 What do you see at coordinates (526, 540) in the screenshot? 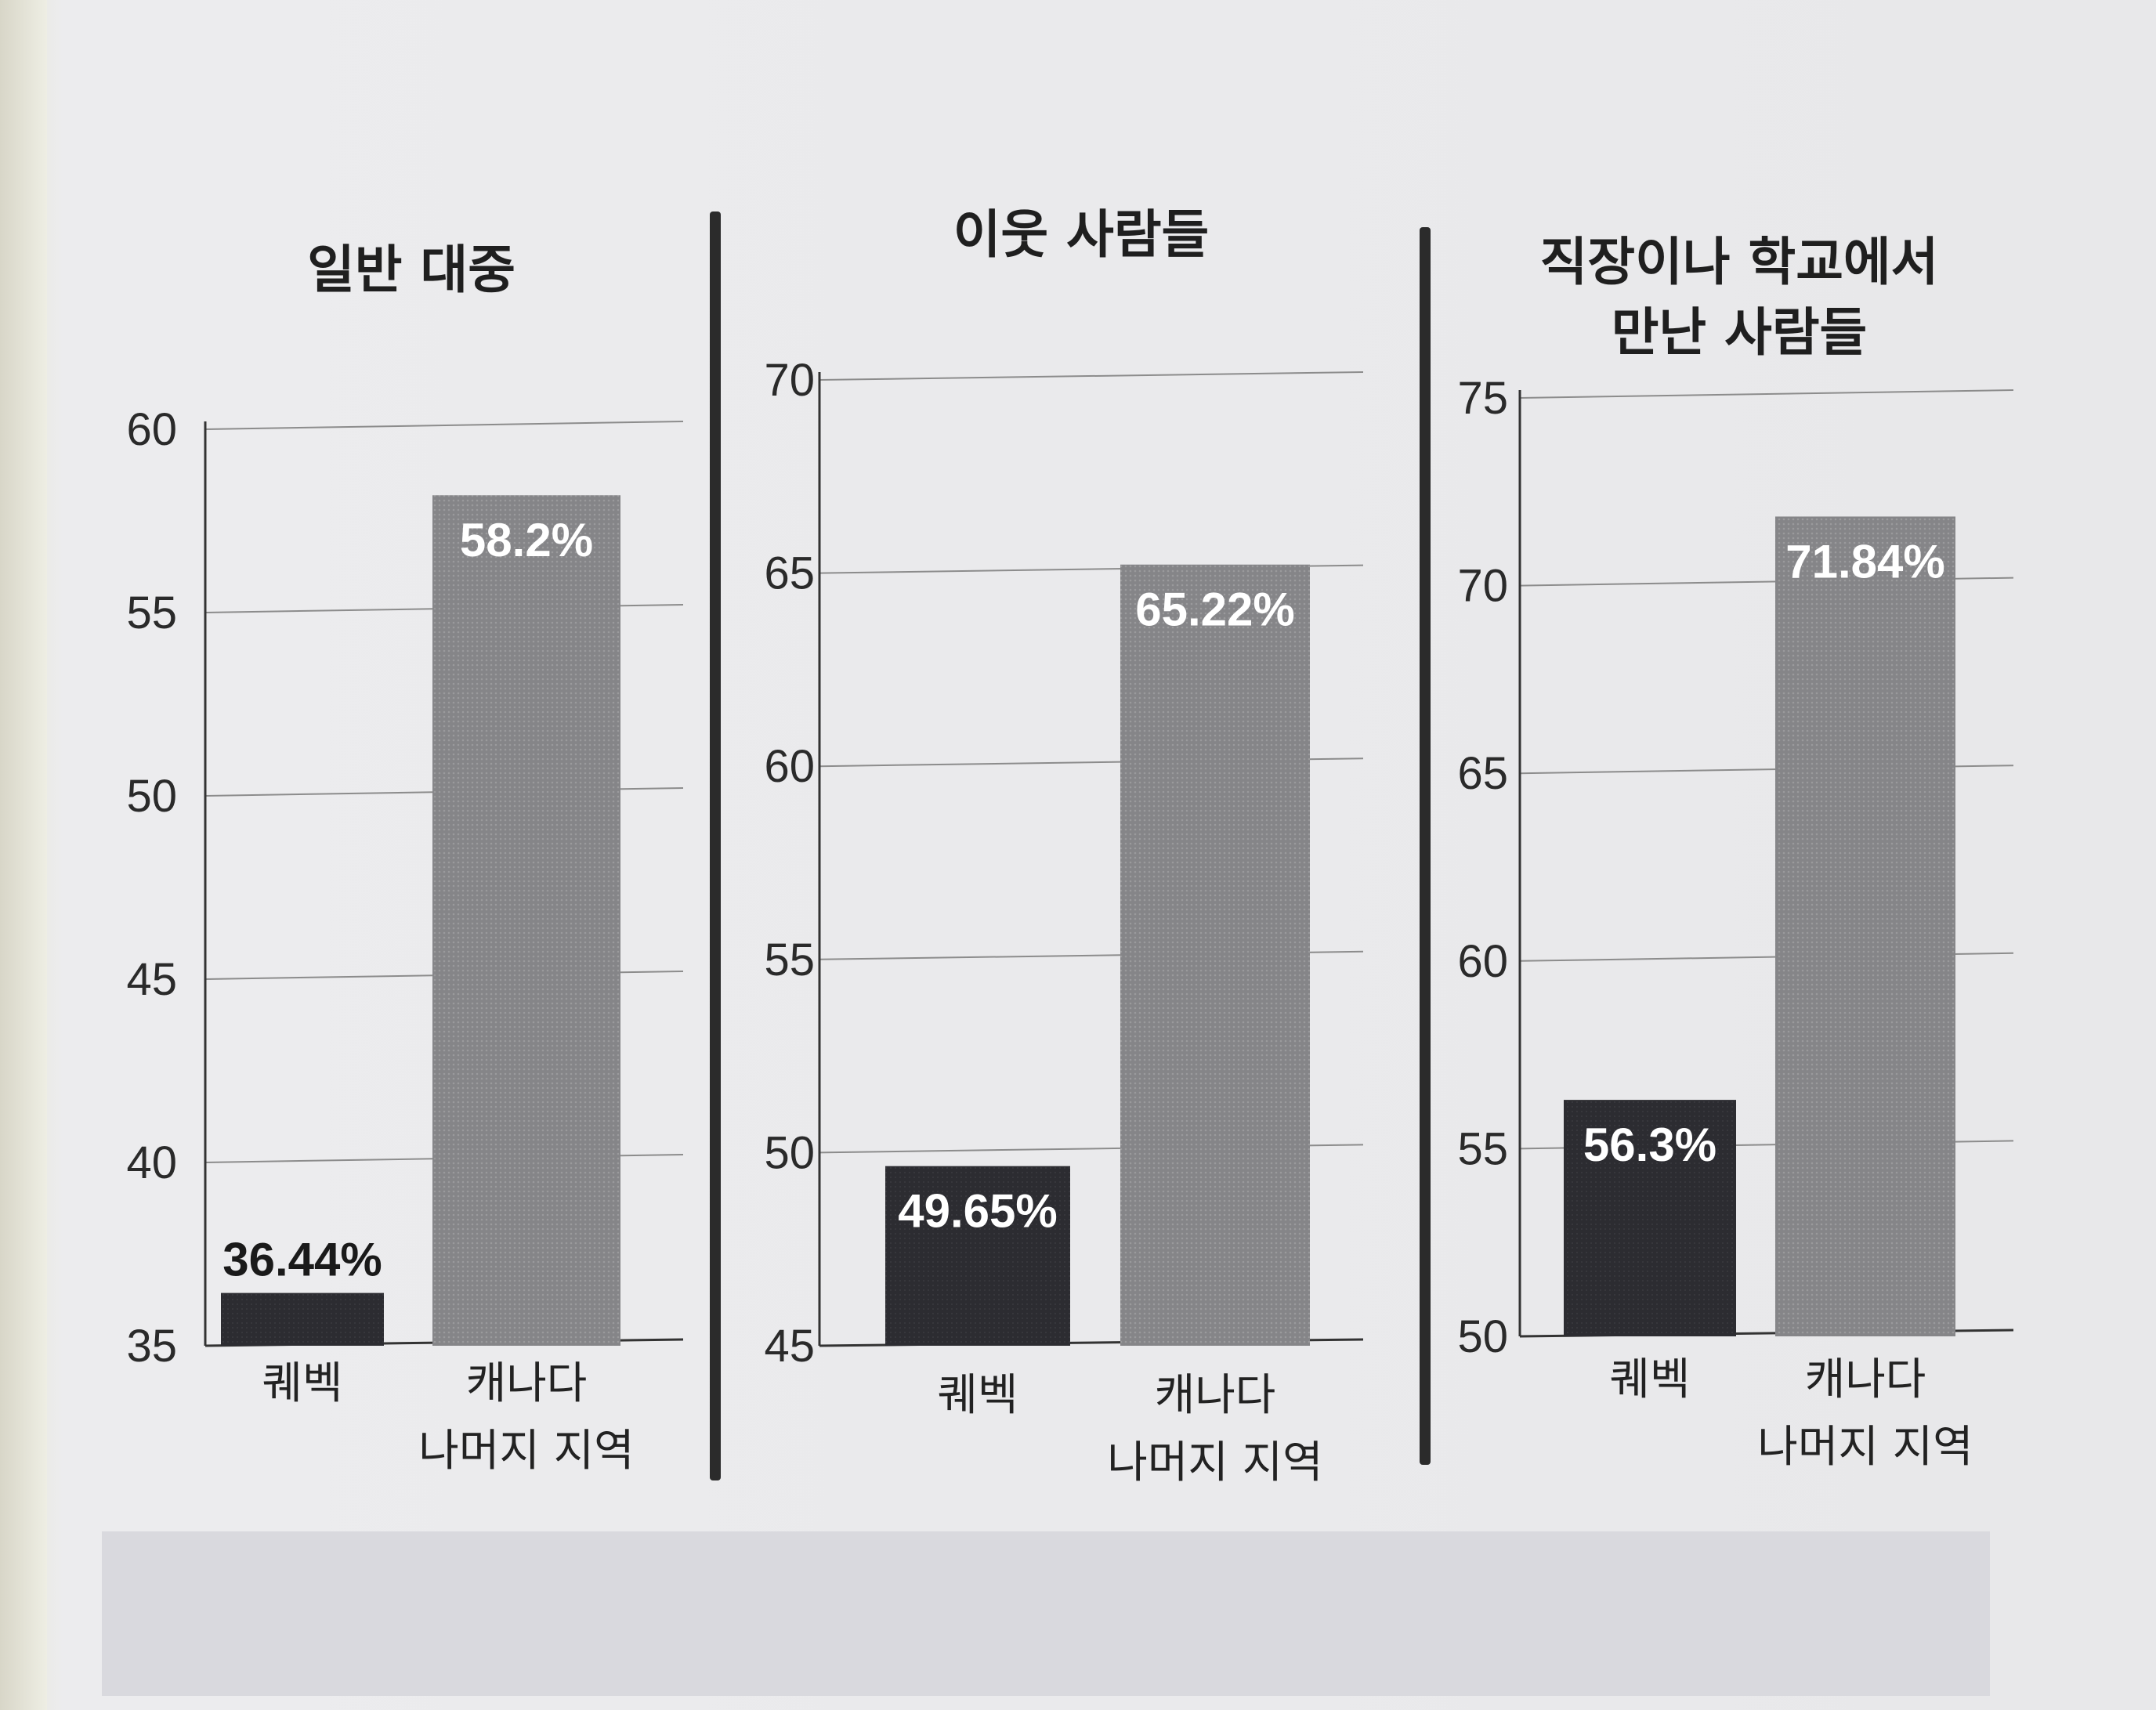
I see `data-label: 58.2%` at bounding box center [526, 540].